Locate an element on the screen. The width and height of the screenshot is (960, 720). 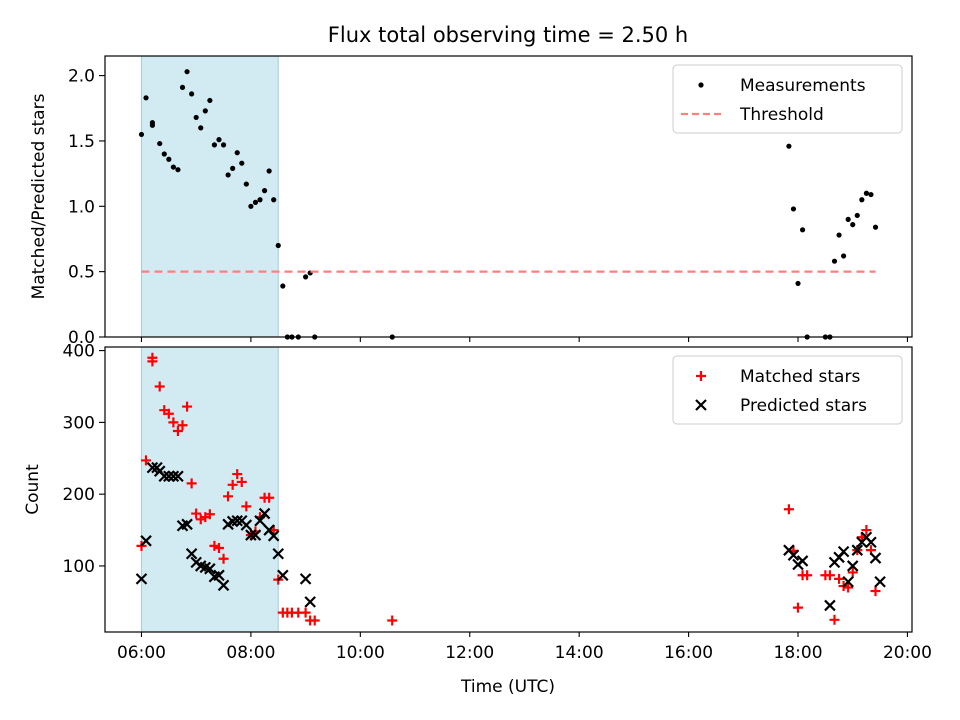
bottom-y-ticks: 100 200 300 400 is located at coordinates (84, 459).